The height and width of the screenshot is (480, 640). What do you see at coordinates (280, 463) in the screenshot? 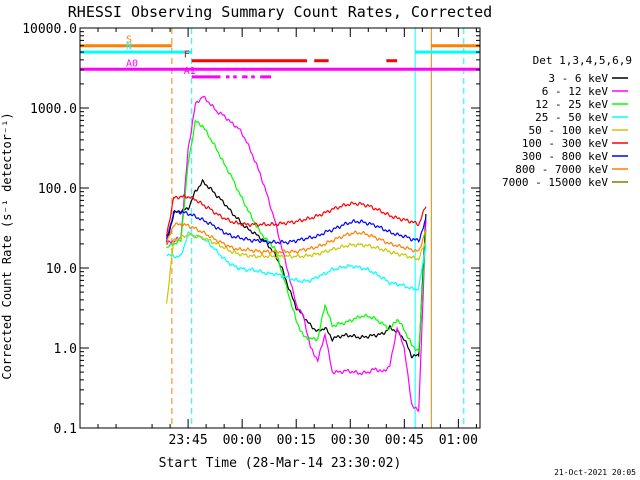
I see `x-axis-label: Start Time (28-Mar-14 23:30:02)` at bounding box center [280, 463].